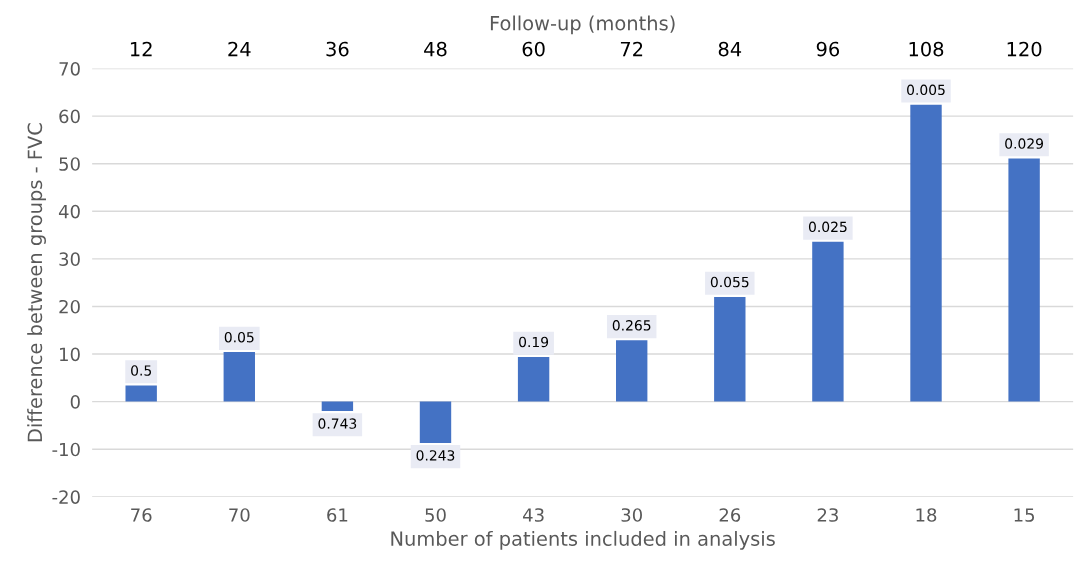 This screenshot has height=571, width=1084. What do you see at coordinates (827, 515) in the screenshot?
I see `x-tick-label: 23` at bounding box center [827, 515].